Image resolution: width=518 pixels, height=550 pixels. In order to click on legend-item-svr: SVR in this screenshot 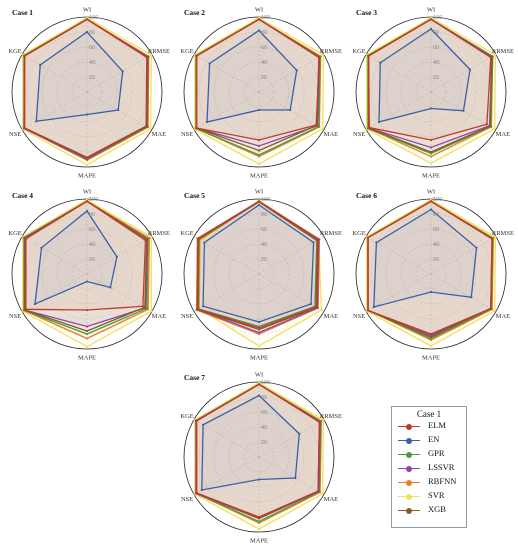, I will do `click(429, 496)`.